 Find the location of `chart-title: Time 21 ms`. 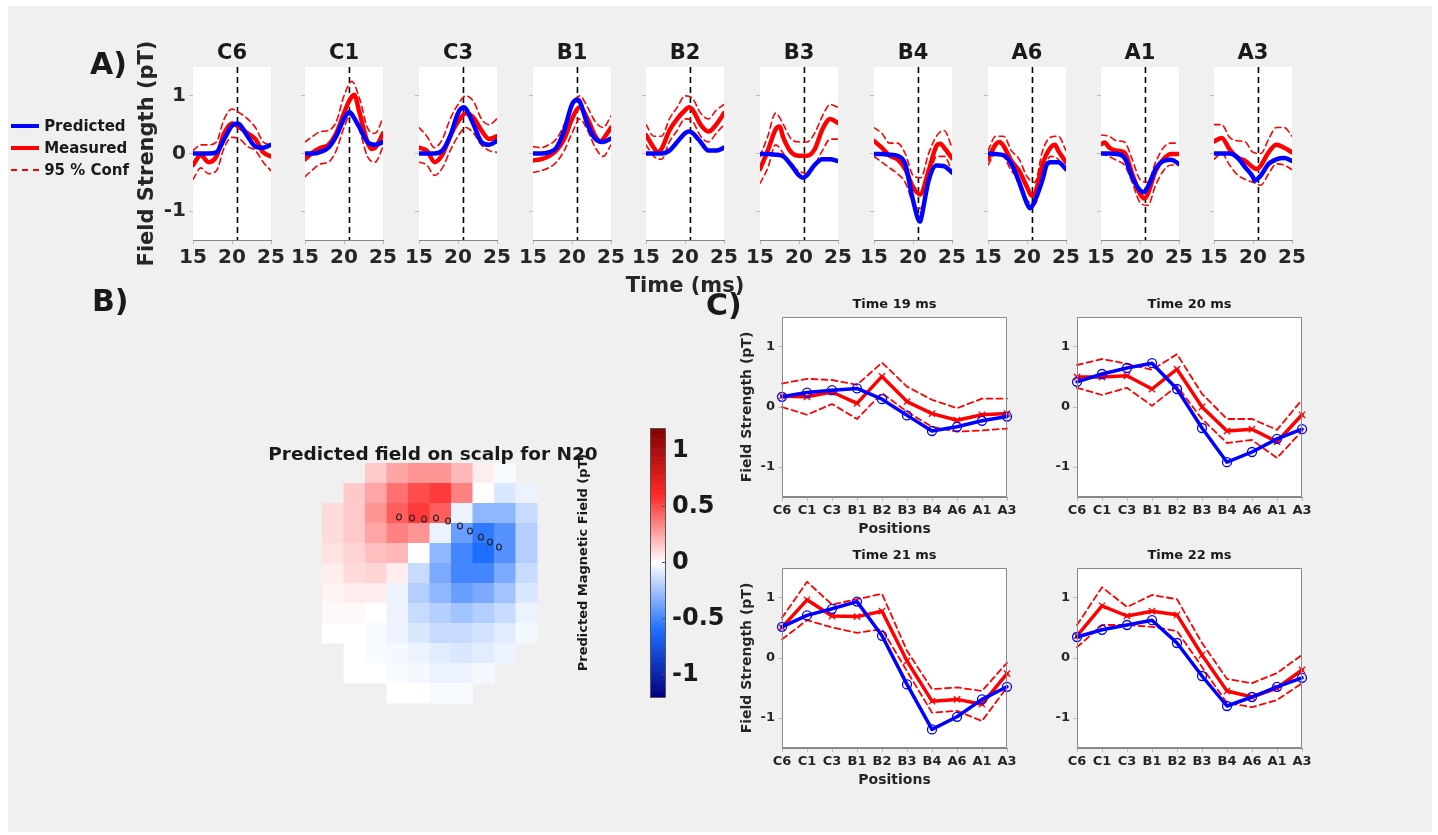

chart-title: Time 21 ms is located at coordinates (894, 554).